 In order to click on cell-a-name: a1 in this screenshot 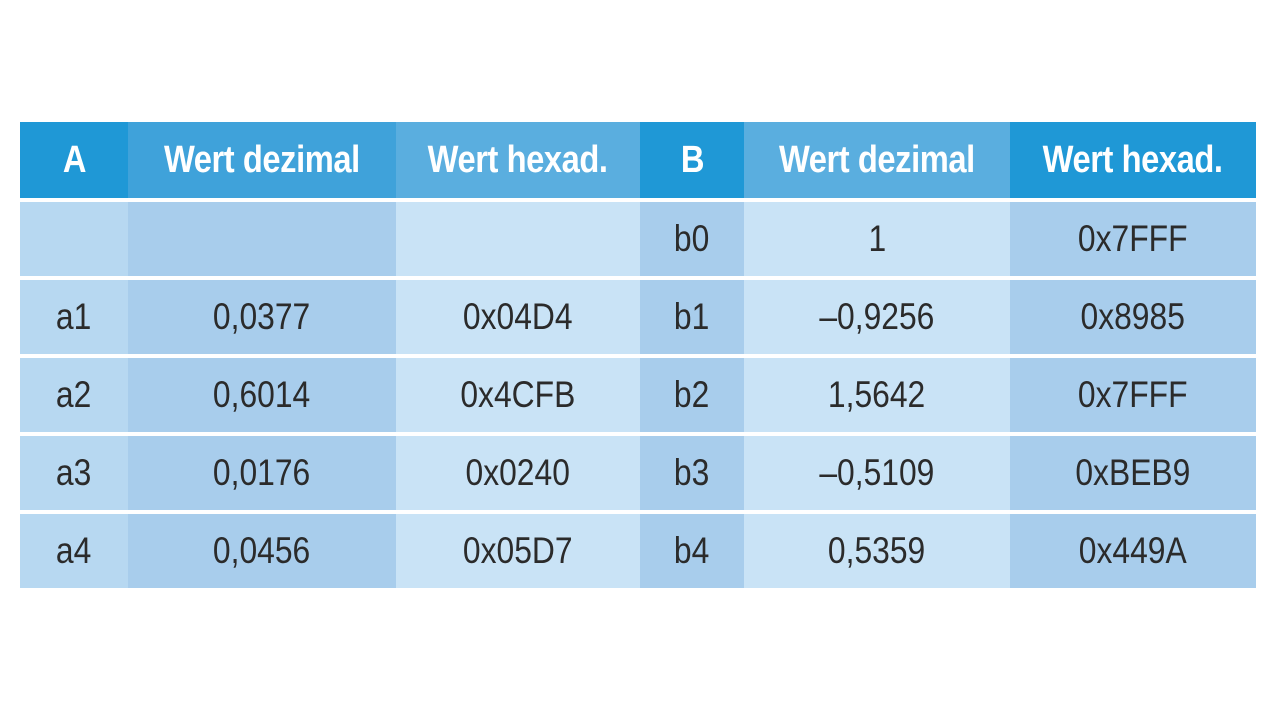, I will do `click(74, 315)`.